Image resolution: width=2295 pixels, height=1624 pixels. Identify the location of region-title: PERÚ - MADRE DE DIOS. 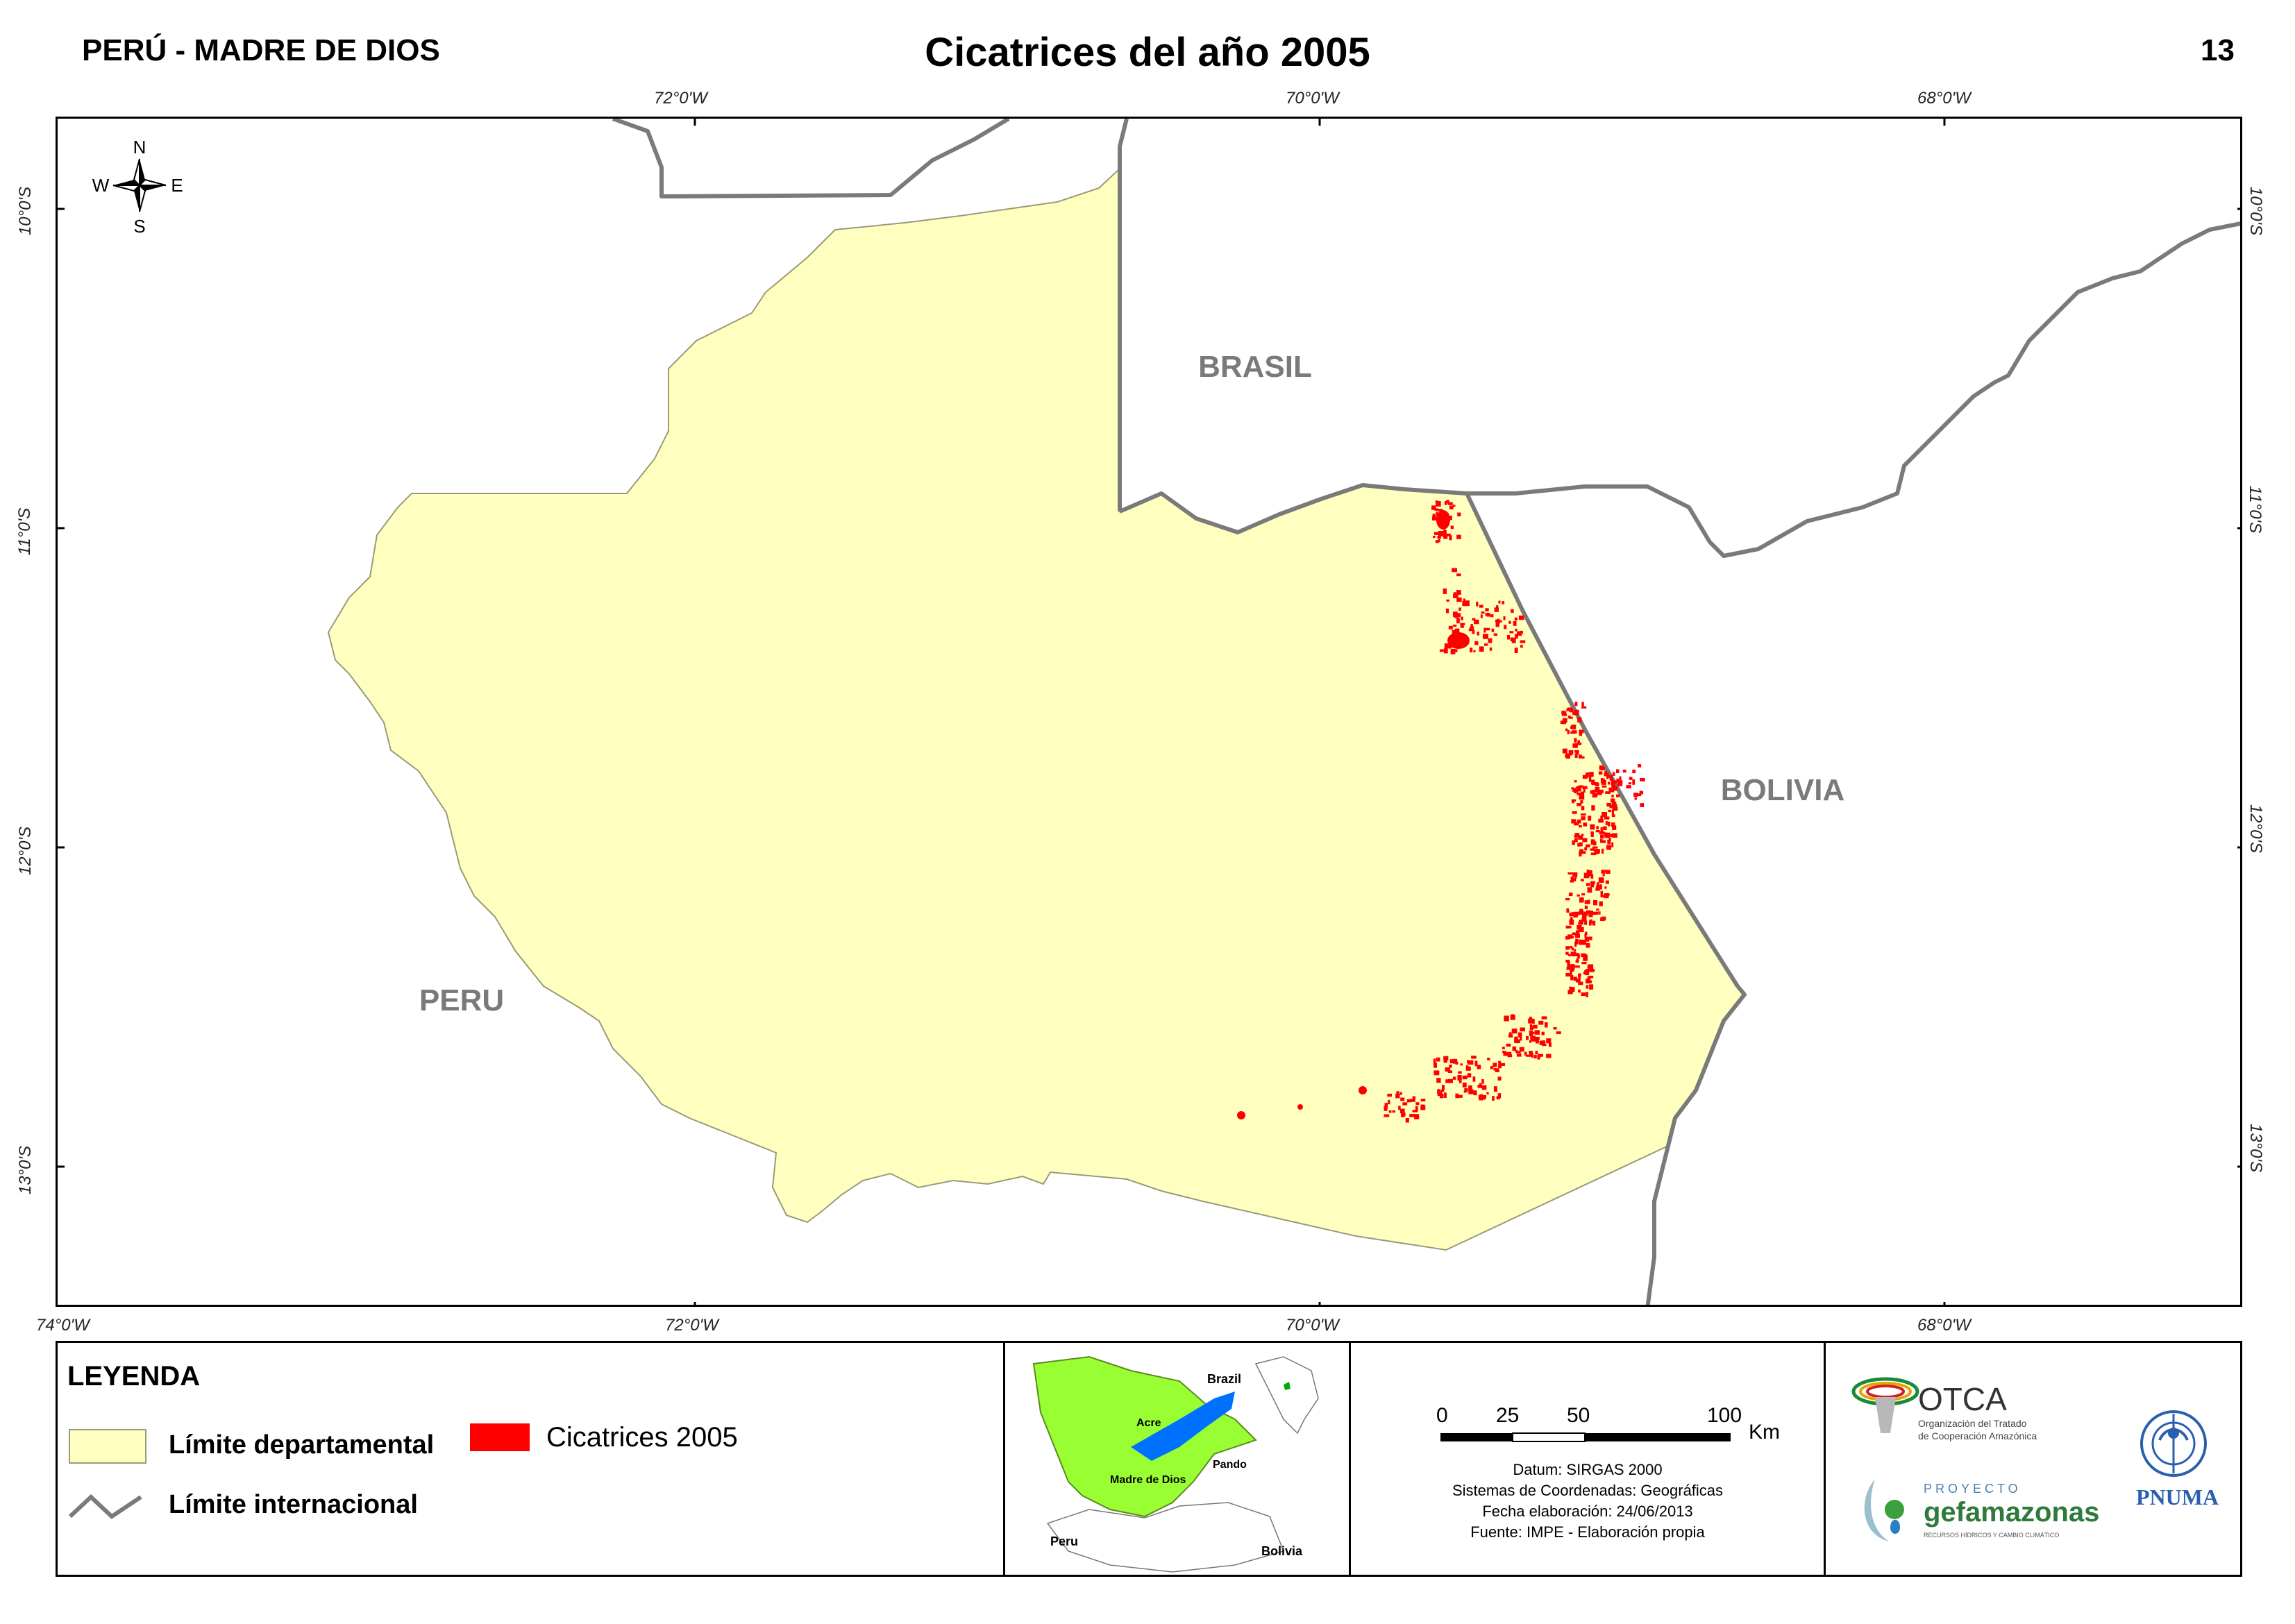
(261, 50).